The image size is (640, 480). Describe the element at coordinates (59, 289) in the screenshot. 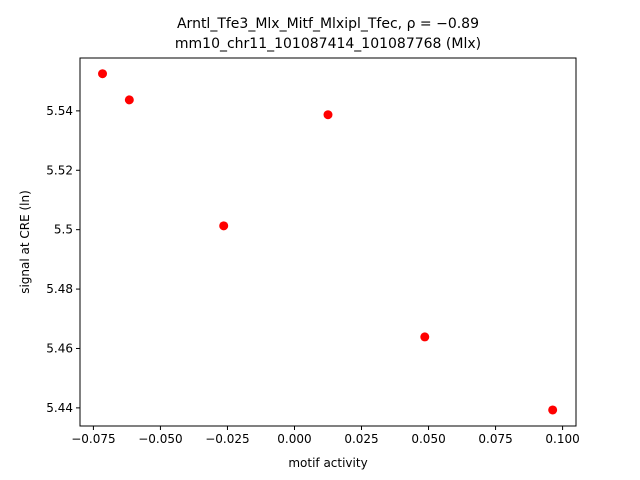

I see `y-tick-label: 5.48` at that location.